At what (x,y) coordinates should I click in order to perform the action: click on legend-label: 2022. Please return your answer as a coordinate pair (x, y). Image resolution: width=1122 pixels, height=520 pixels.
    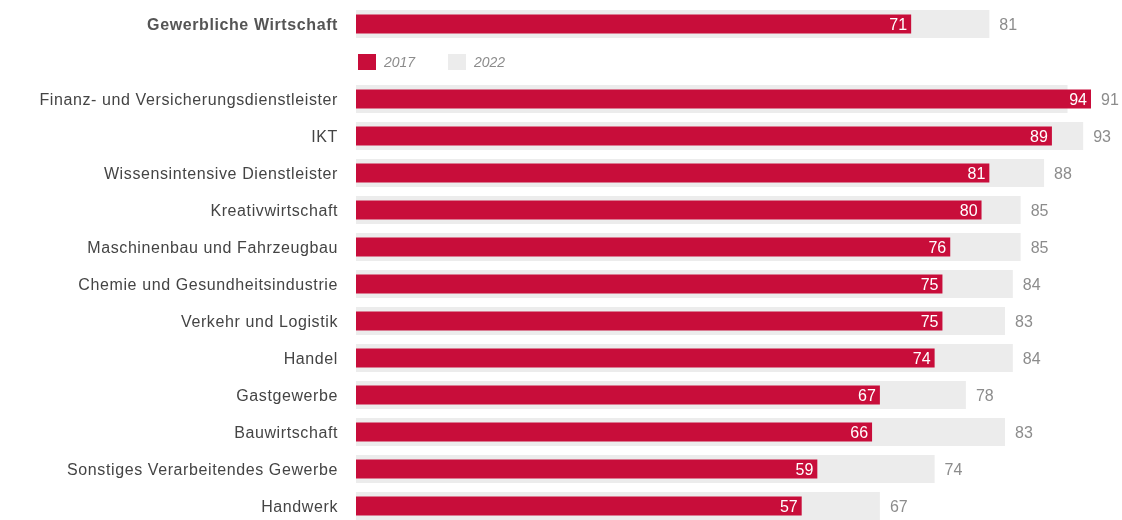
    Looking at the image, I should click on (489, 62).